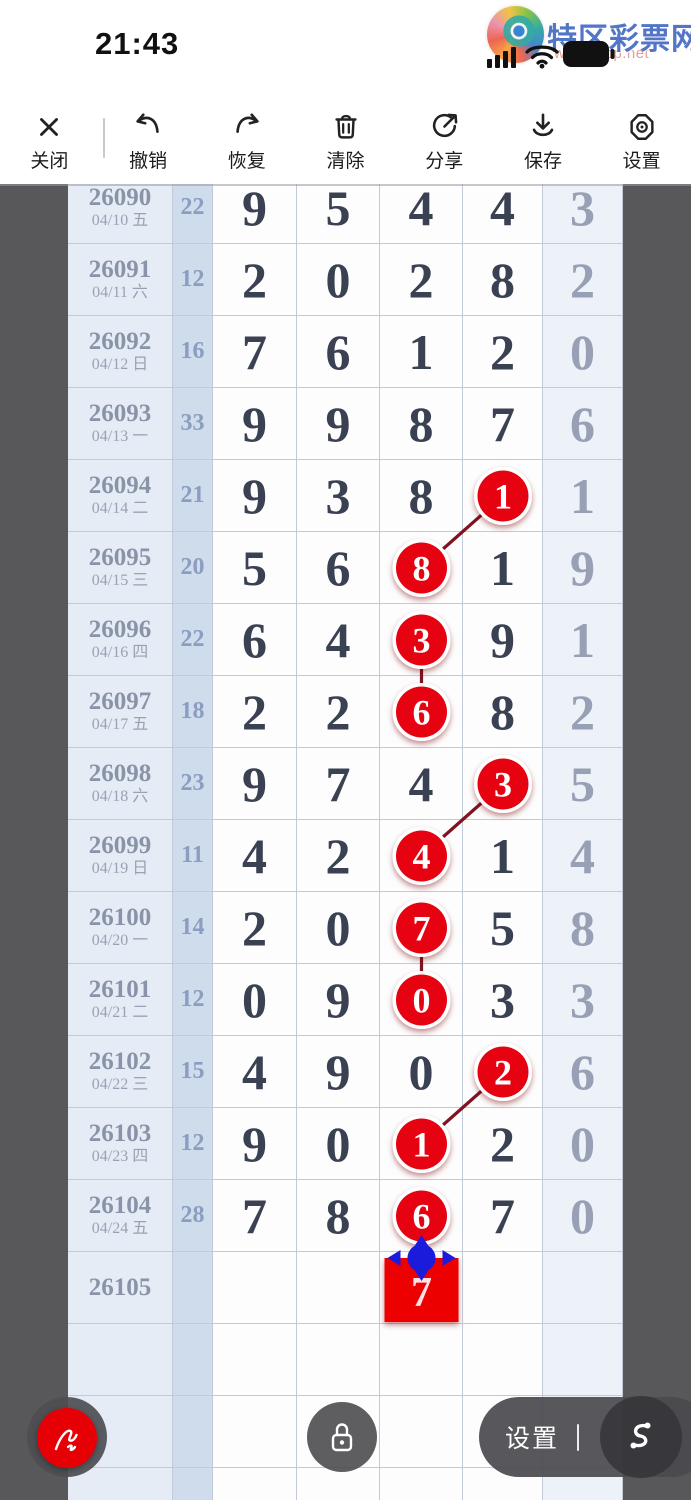  I want to click on circle-mark: 0, so click(421, 1000).